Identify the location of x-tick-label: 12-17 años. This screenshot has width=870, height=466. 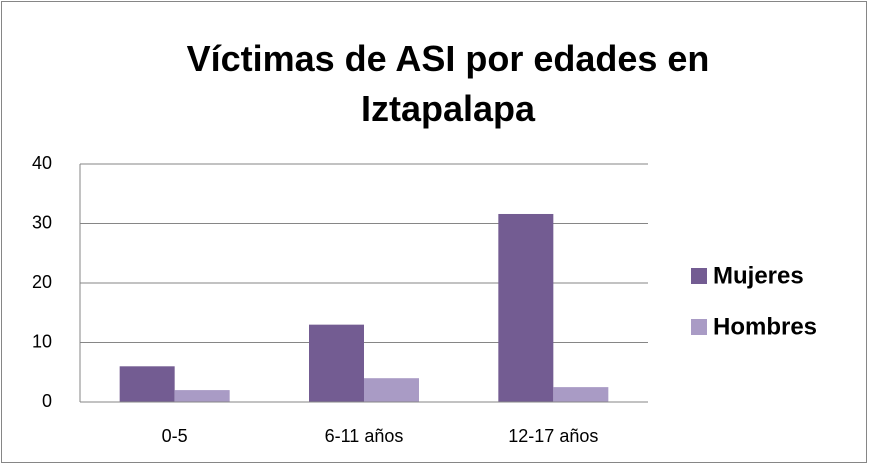
(553, 436).